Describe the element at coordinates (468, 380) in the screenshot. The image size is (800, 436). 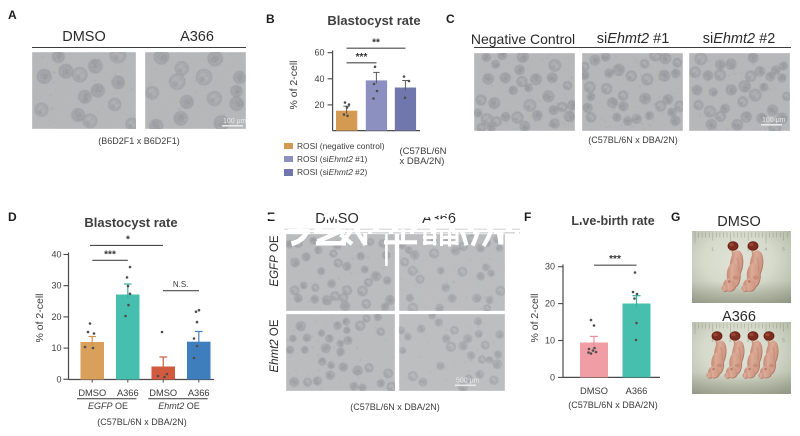
I see `svg-text: 500 μm` at that location.